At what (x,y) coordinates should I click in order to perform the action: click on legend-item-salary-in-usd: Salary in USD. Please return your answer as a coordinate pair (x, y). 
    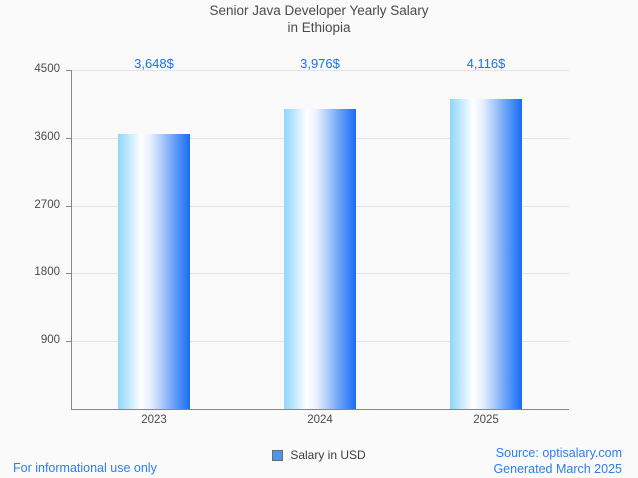
    Looking at the image, I should click on (319, 455).